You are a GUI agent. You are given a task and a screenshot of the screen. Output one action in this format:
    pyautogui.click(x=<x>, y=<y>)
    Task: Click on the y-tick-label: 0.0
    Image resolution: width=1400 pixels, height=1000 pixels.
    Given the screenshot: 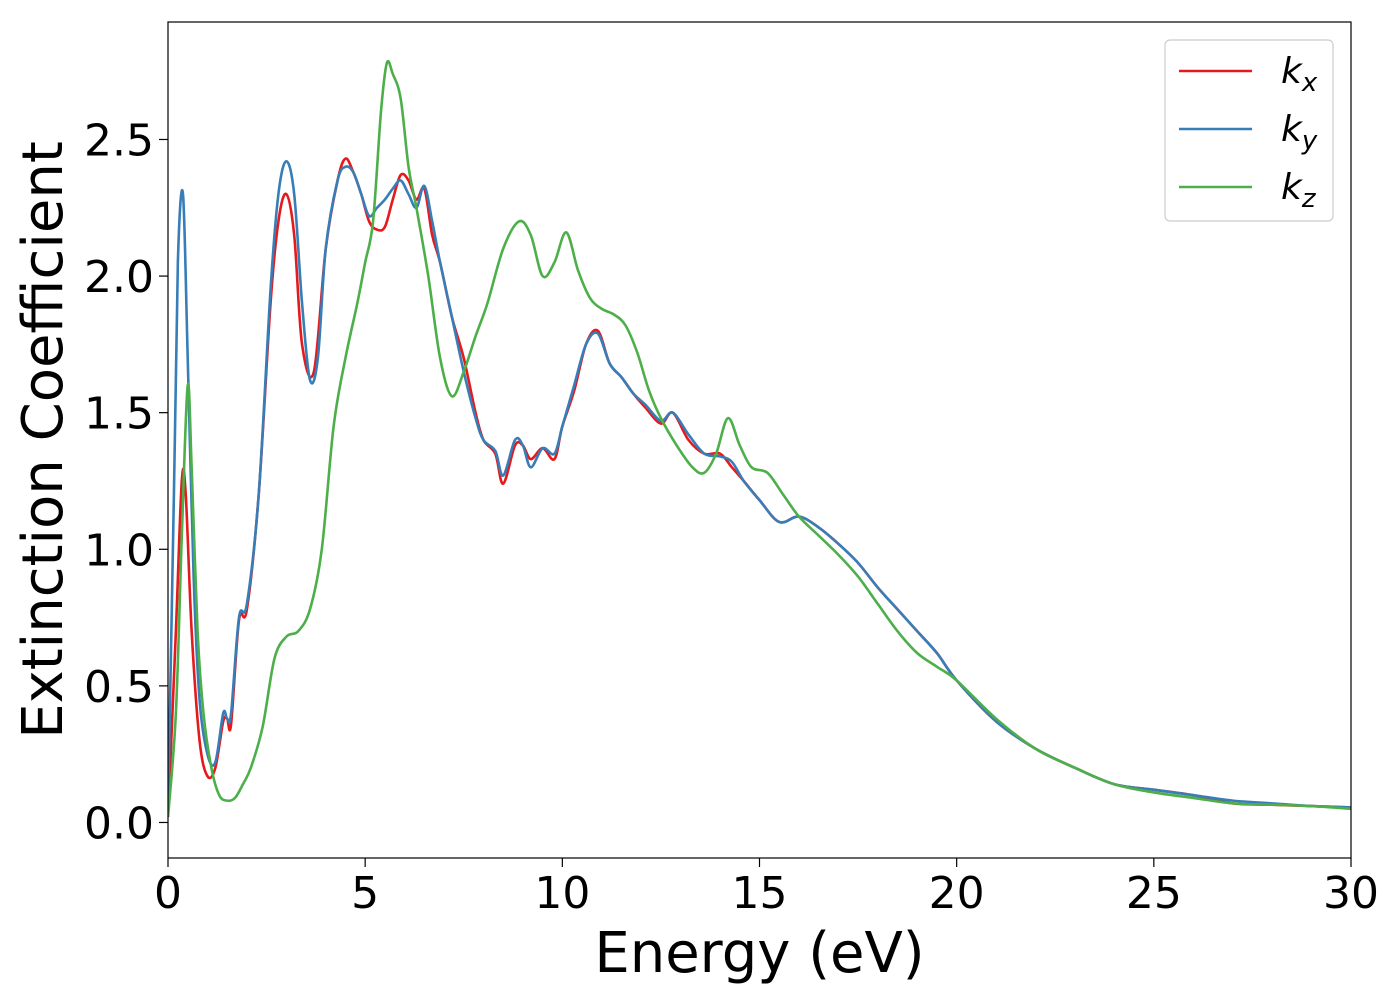 What is the action you would take?
    pyautogui.click(x=119, y=823)
    